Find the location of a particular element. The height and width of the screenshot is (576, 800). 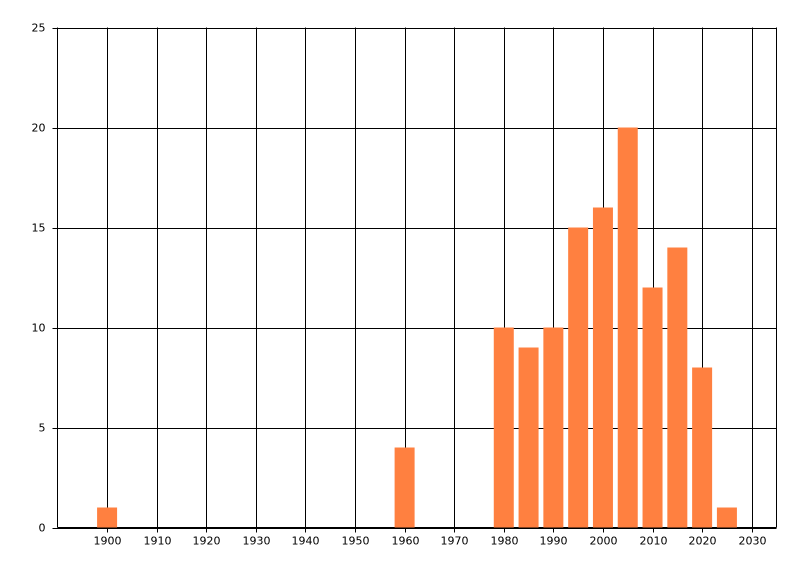

x-tick-label: 1980 is located at coordinates (505, 541).